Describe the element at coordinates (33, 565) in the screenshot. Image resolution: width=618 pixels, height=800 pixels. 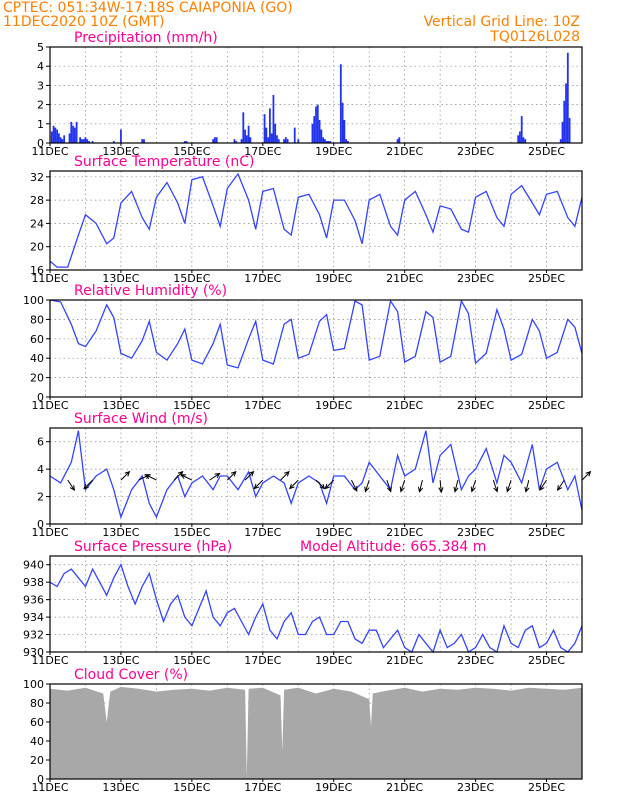
I see `y-tick-label: 940` at that location.